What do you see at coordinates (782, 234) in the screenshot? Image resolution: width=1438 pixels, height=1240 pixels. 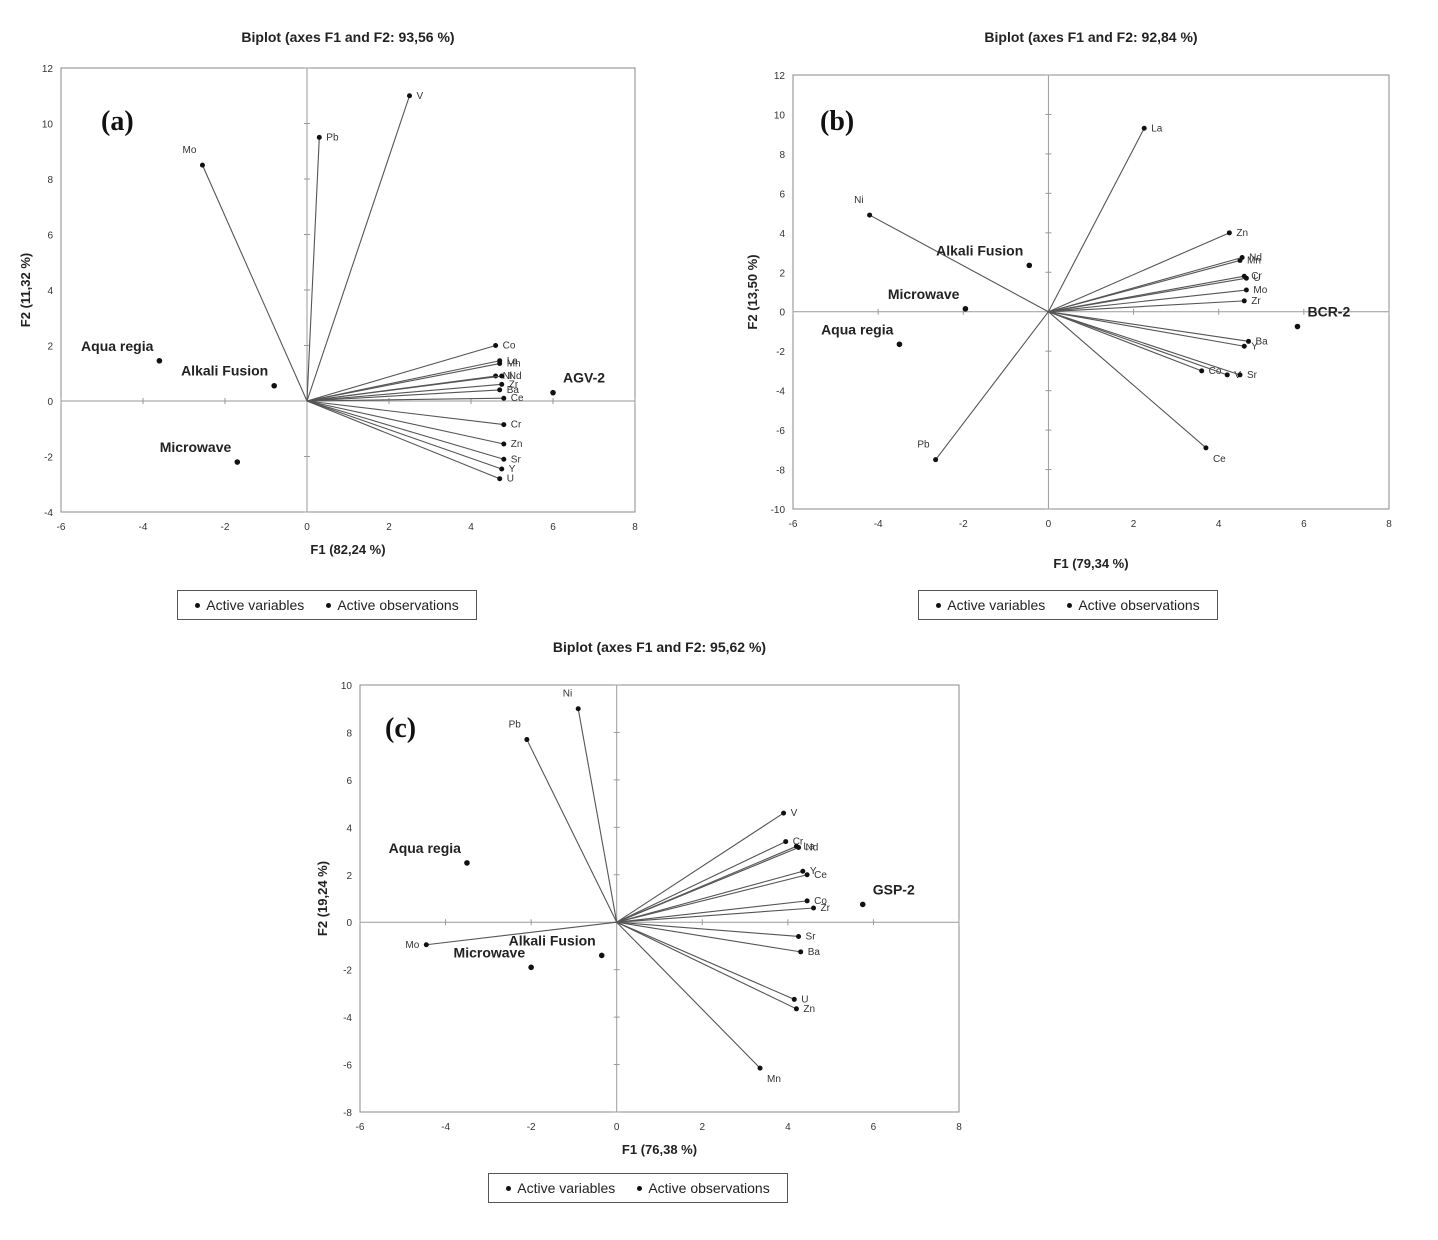 I see `y-tick-label: 4` at bounding box center [782, 234].